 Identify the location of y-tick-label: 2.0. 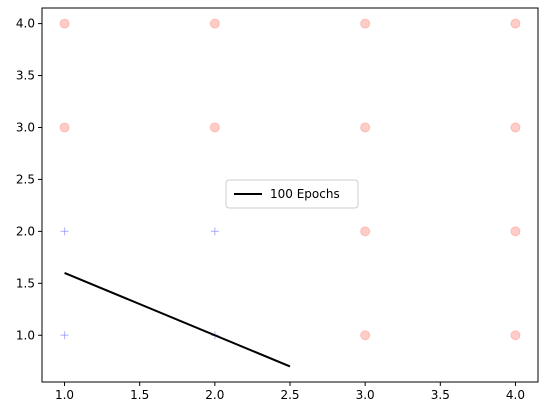
(25, 231).